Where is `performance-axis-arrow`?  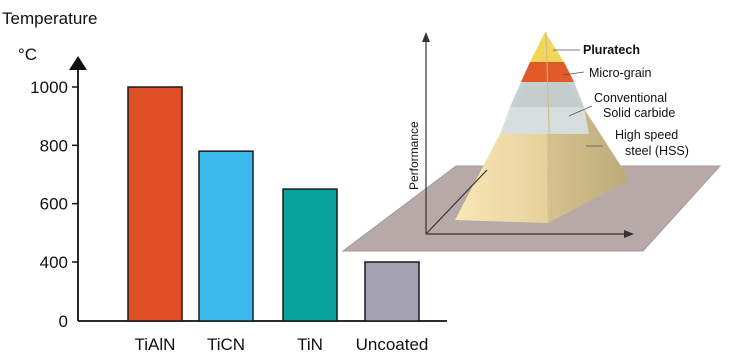
performance-axis-arrow is located at coordinates (426, 37).